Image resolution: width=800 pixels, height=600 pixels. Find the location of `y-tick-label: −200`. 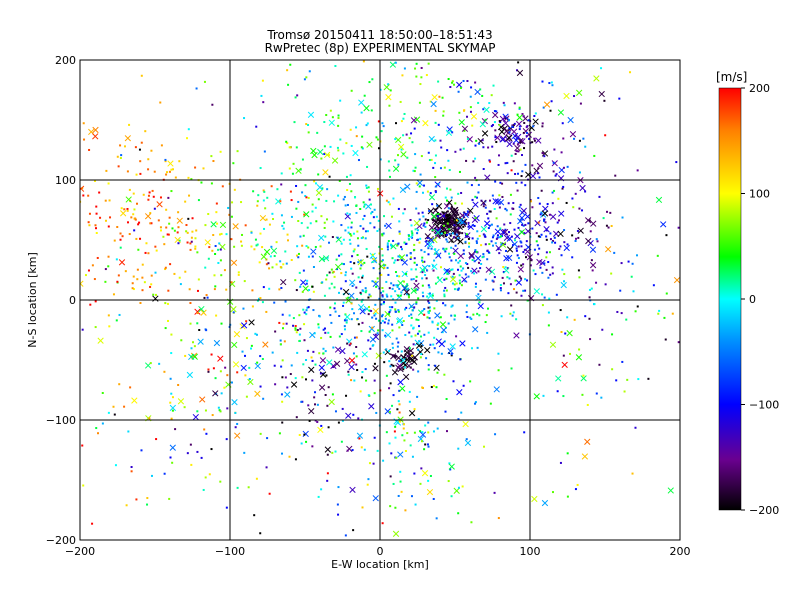

y-tick-label: −200 is located at coordinates (61, 540).